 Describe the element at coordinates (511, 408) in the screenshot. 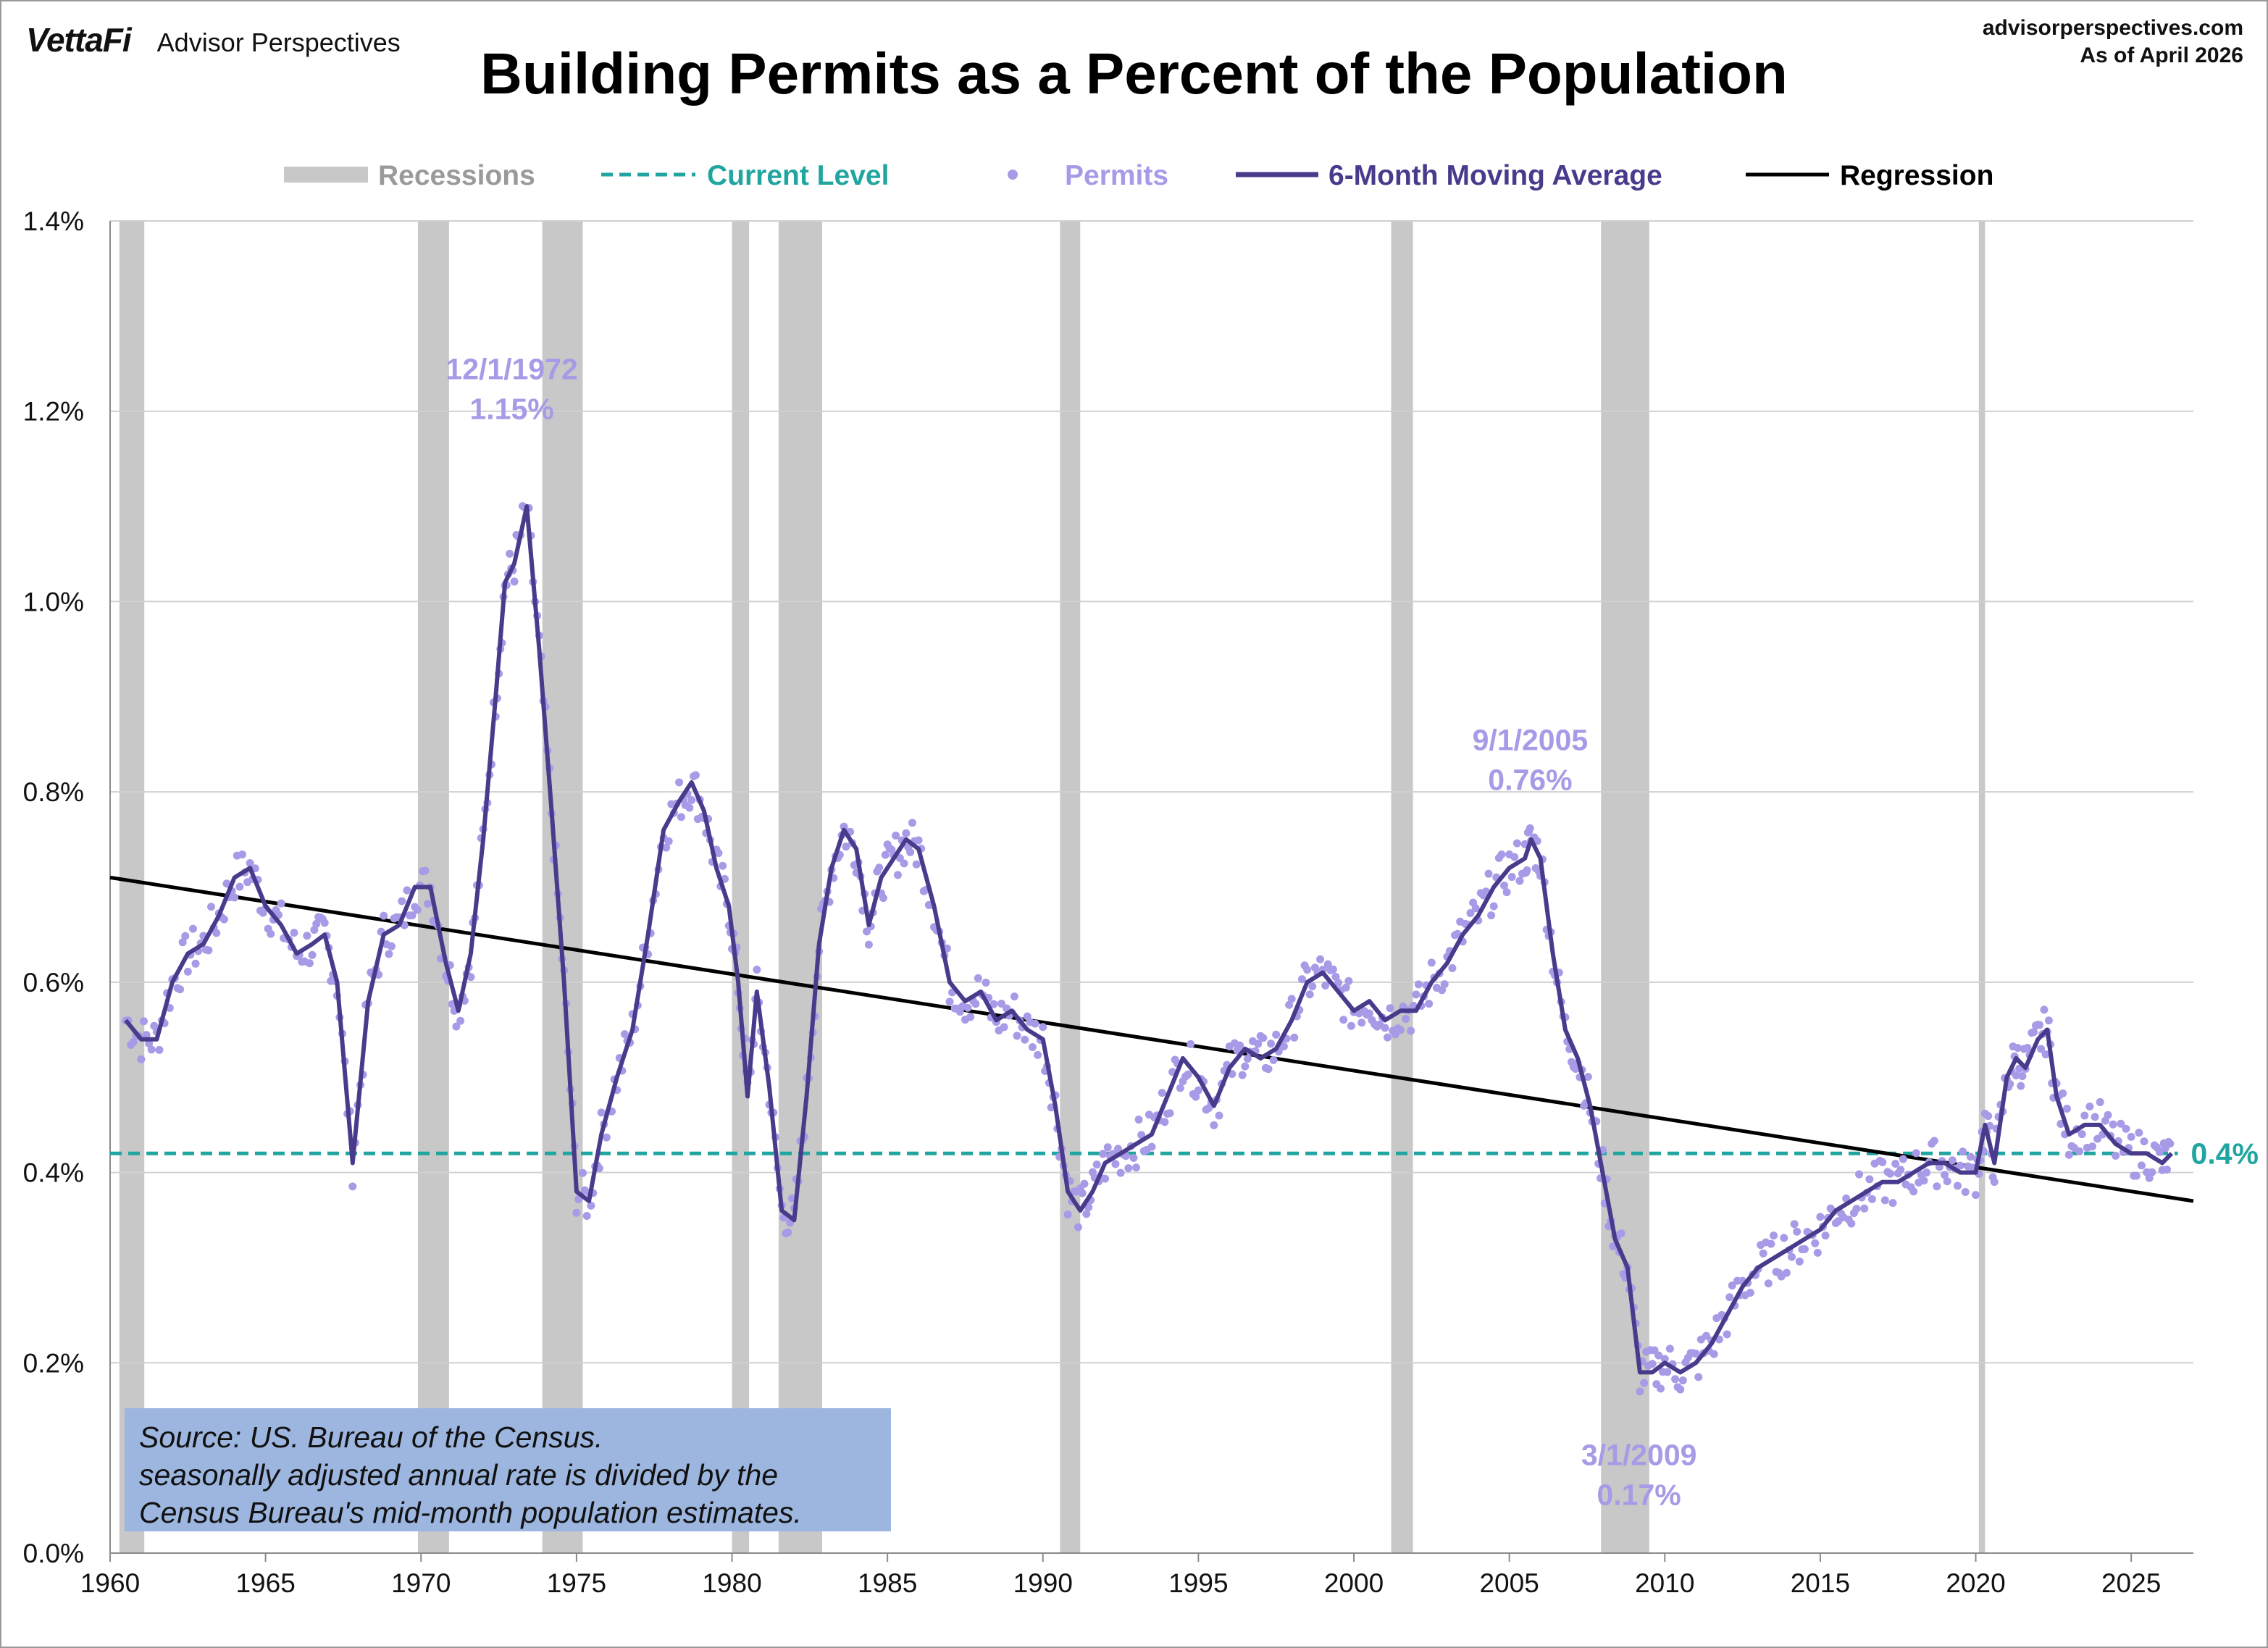

I see `annotation-value: 1.15%` at that location.